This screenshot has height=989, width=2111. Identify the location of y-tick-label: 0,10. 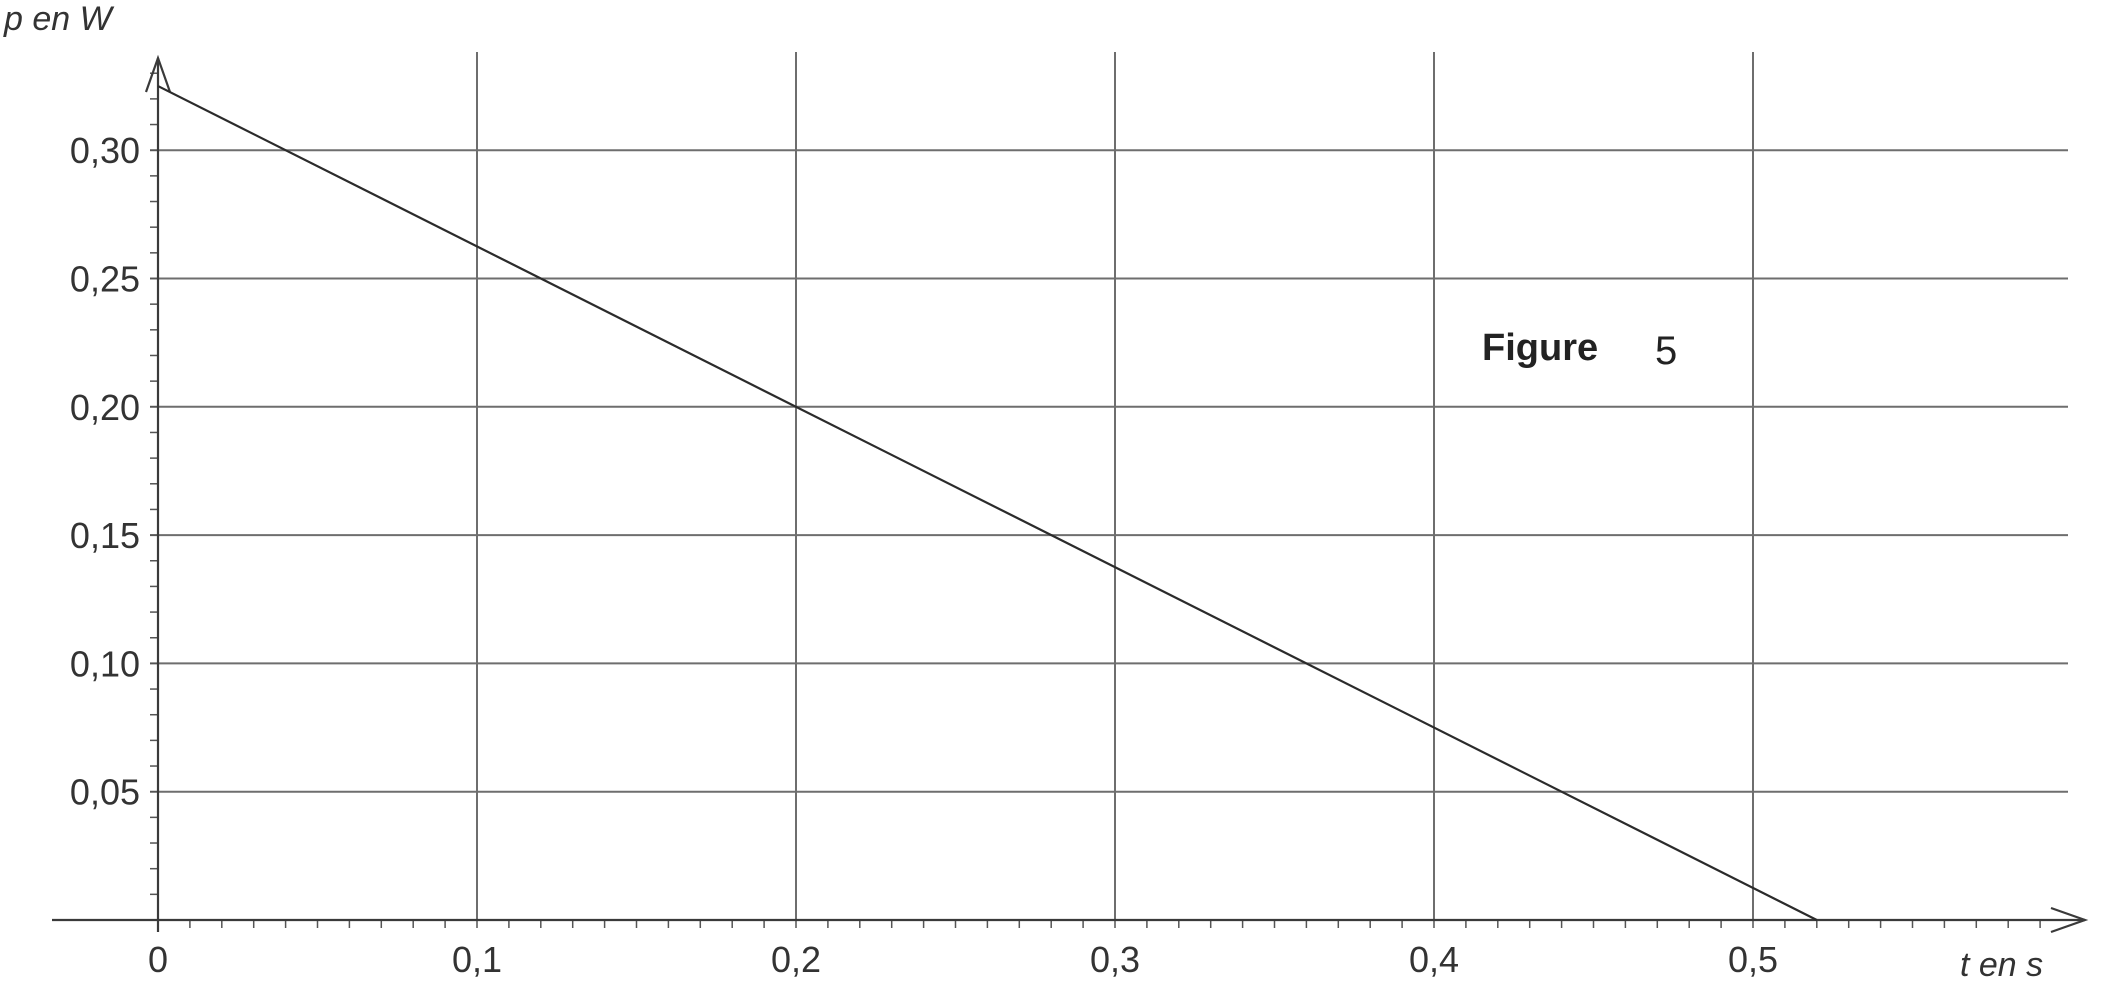
(105, 663).